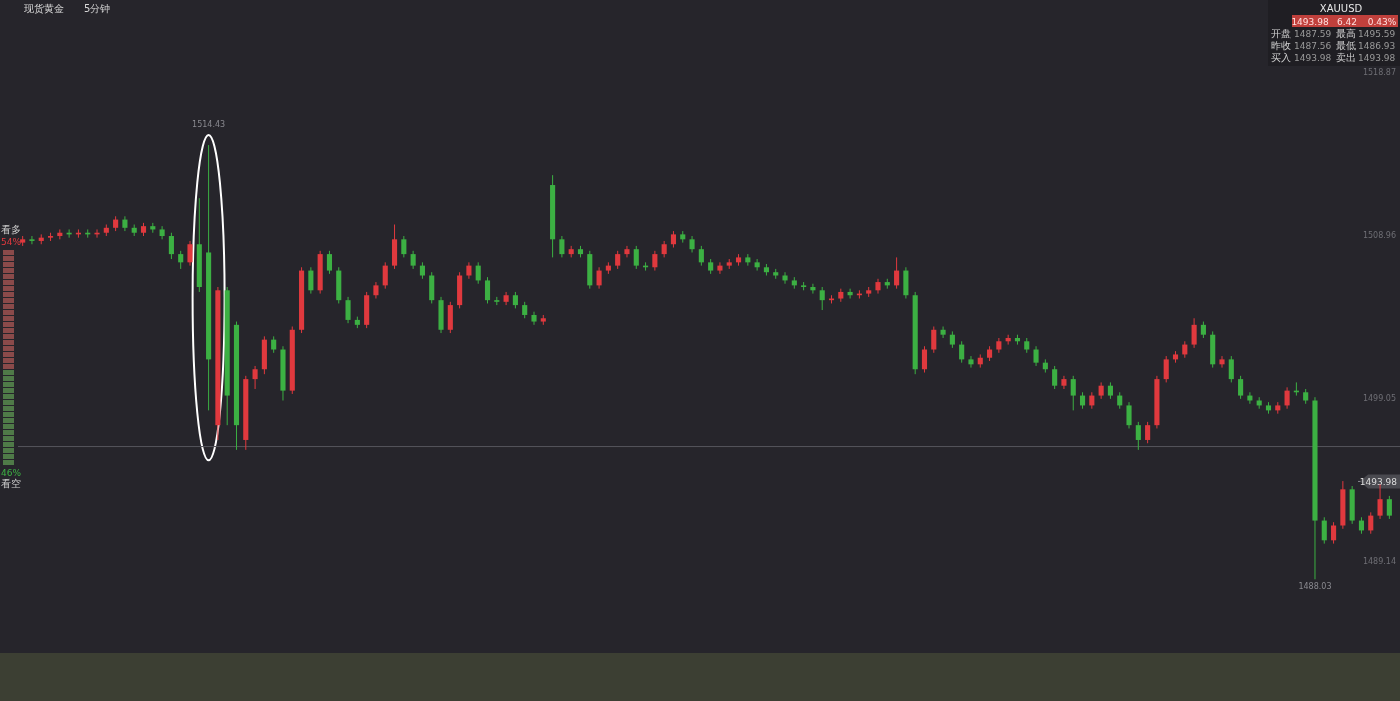 This screenshot has width=1400, height=701. I want to click on chart-title: 现货黄金, so click(44, 8).